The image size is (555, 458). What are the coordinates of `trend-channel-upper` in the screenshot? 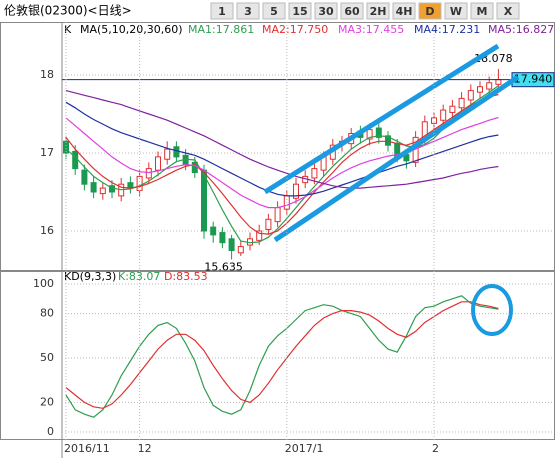 It's located at (381, 119).